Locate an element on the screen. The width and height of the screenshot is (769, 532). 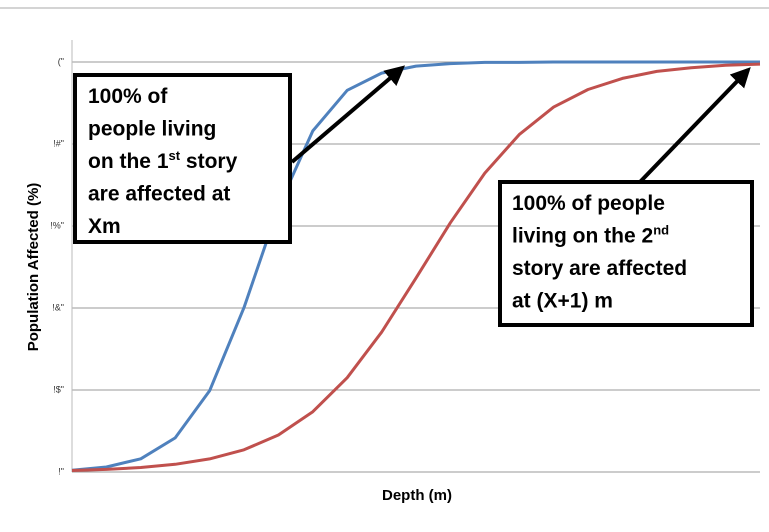
superscript: nd is located at coordinates (661, 230).